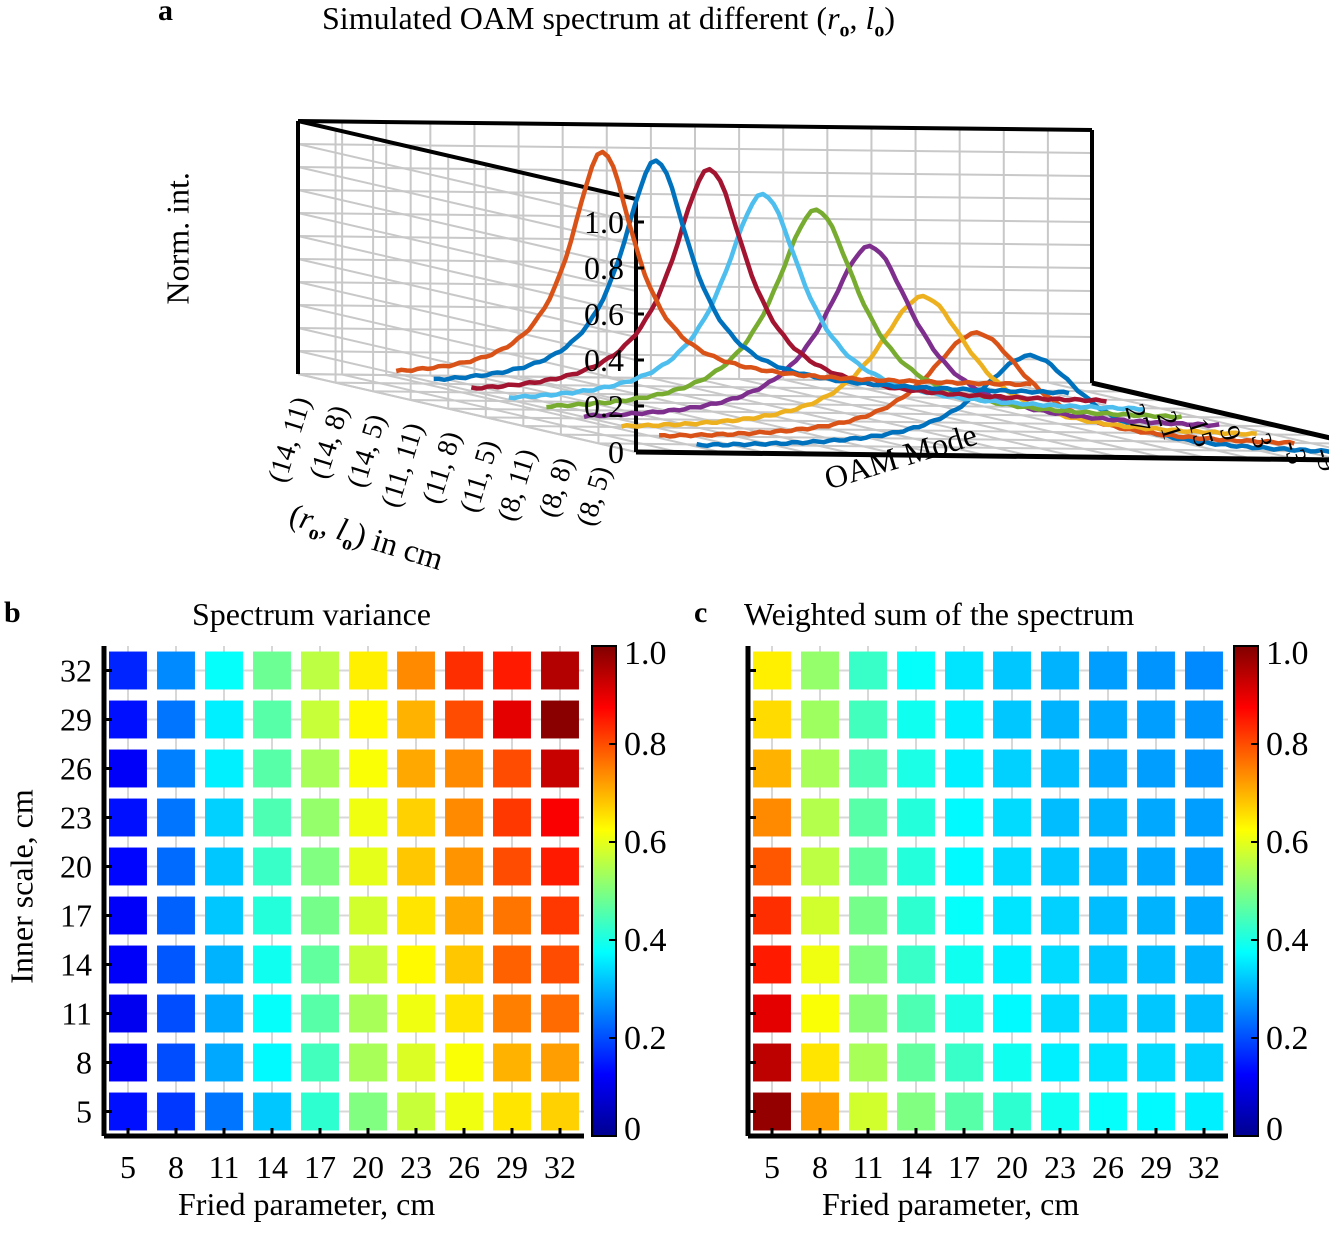  I want to click on panel-b-y-tick-label: 14, so click(76, 965).